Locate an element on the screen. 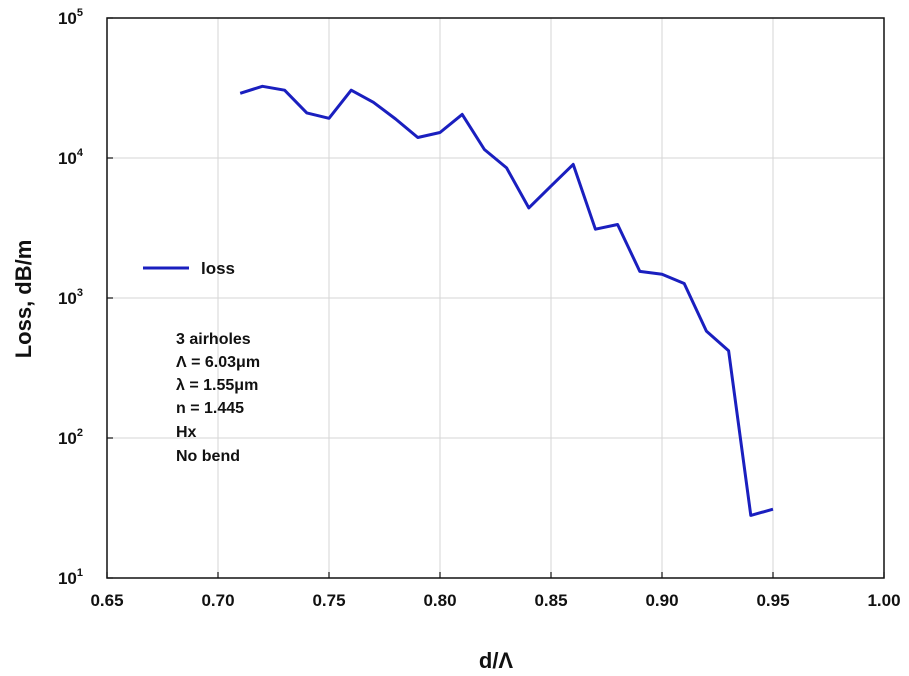 The image size is (909, 676). y-tick-label: 10² is located at coordinates (70, 437).